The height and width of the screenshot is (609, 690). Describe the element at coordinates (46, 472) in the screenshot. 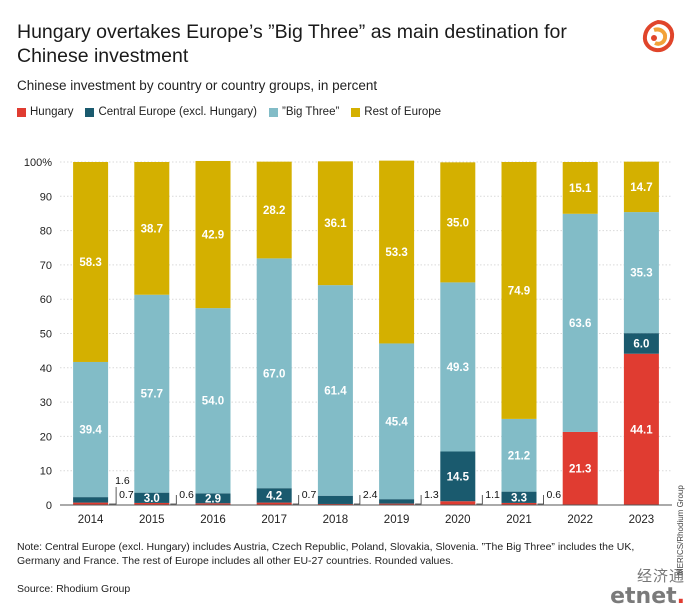

I see `y-tick-label: 10` at that location.